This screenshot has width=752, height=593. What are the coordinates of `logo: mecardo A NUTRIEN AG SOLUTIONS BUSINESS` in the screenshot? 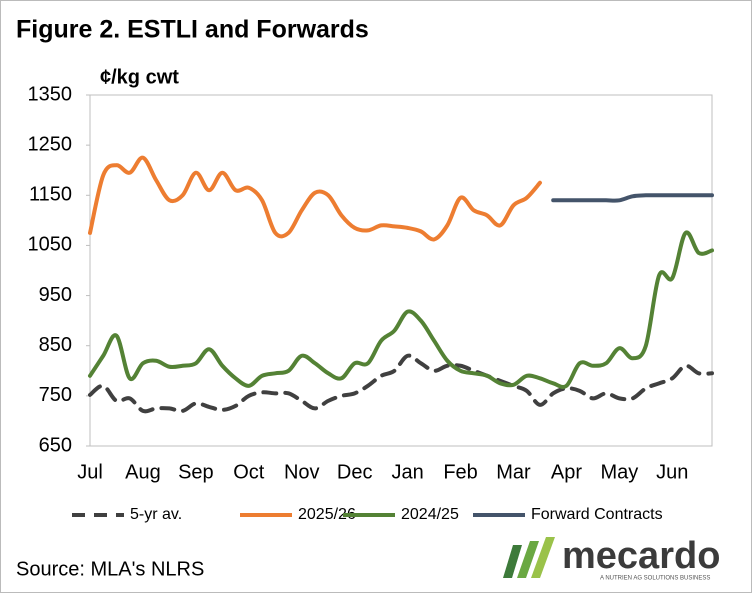 It's located at (611, 558).